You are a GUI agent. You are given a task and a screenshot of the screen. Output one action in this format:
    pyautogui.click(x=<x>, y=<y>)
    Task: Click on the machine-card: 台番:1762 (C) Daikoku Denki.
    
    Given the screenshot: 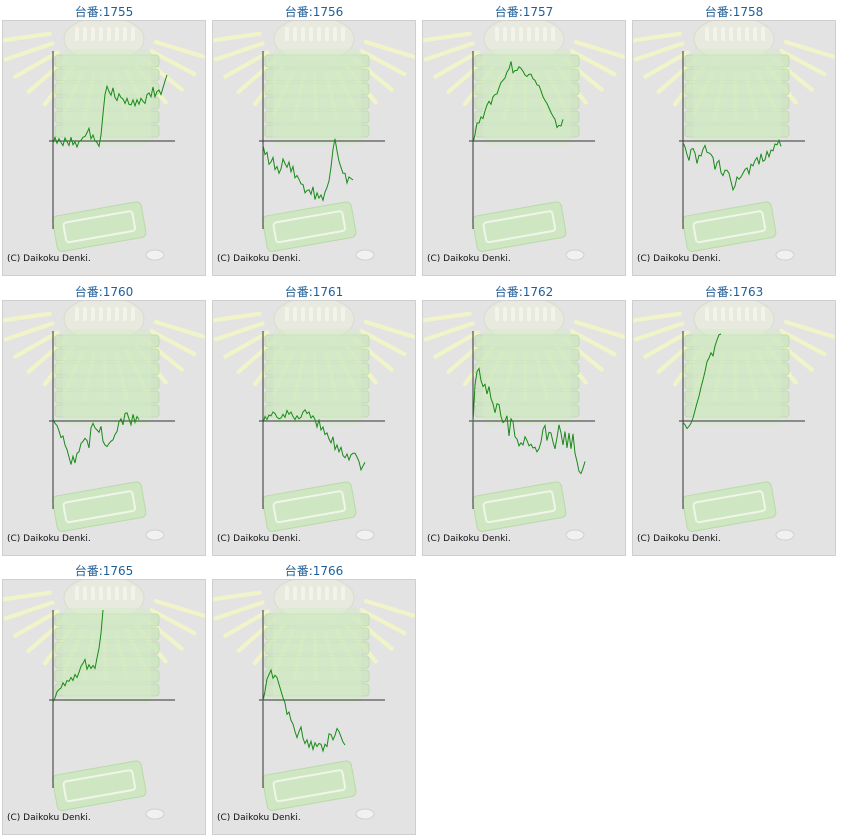 What is the action you would take?
    pyautogui.click(x=524, y=419)
    